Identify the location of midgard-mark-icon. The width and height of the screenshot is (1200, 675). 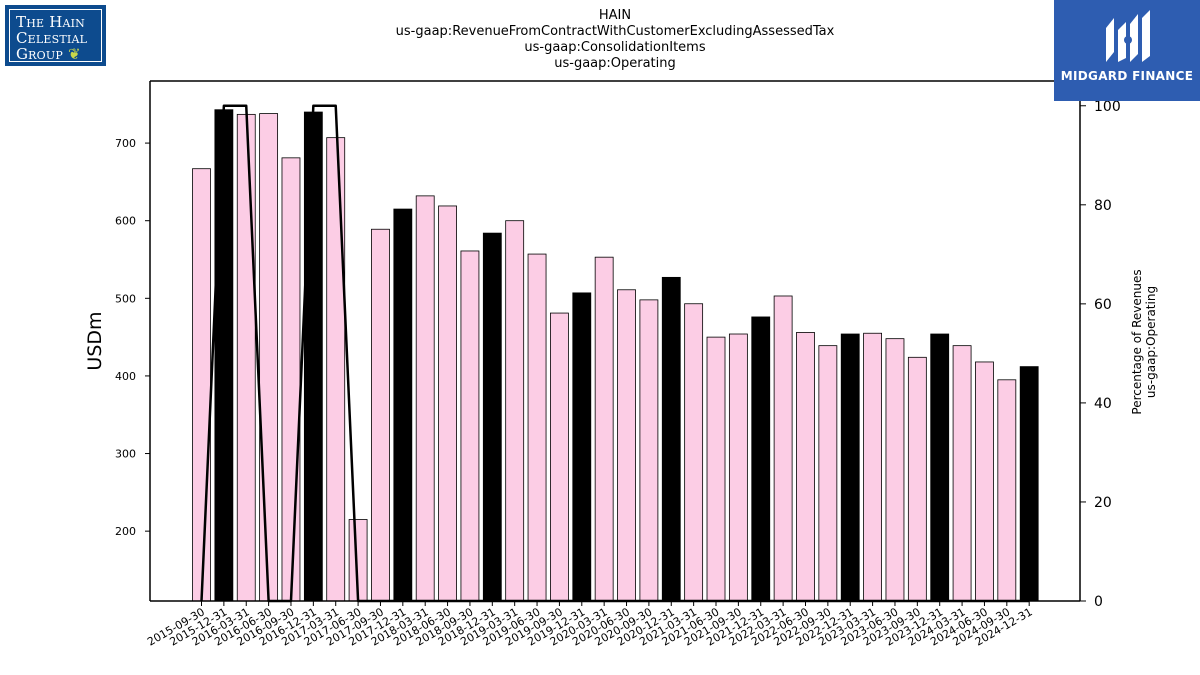
(1128, 36).